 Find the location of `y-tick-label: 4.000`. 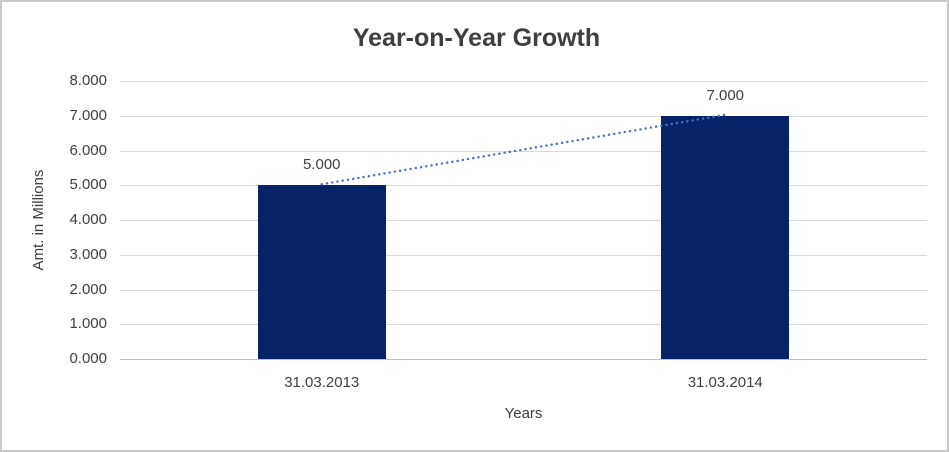

y-tick-label: 4.000 is located at coordinates (88, 219).